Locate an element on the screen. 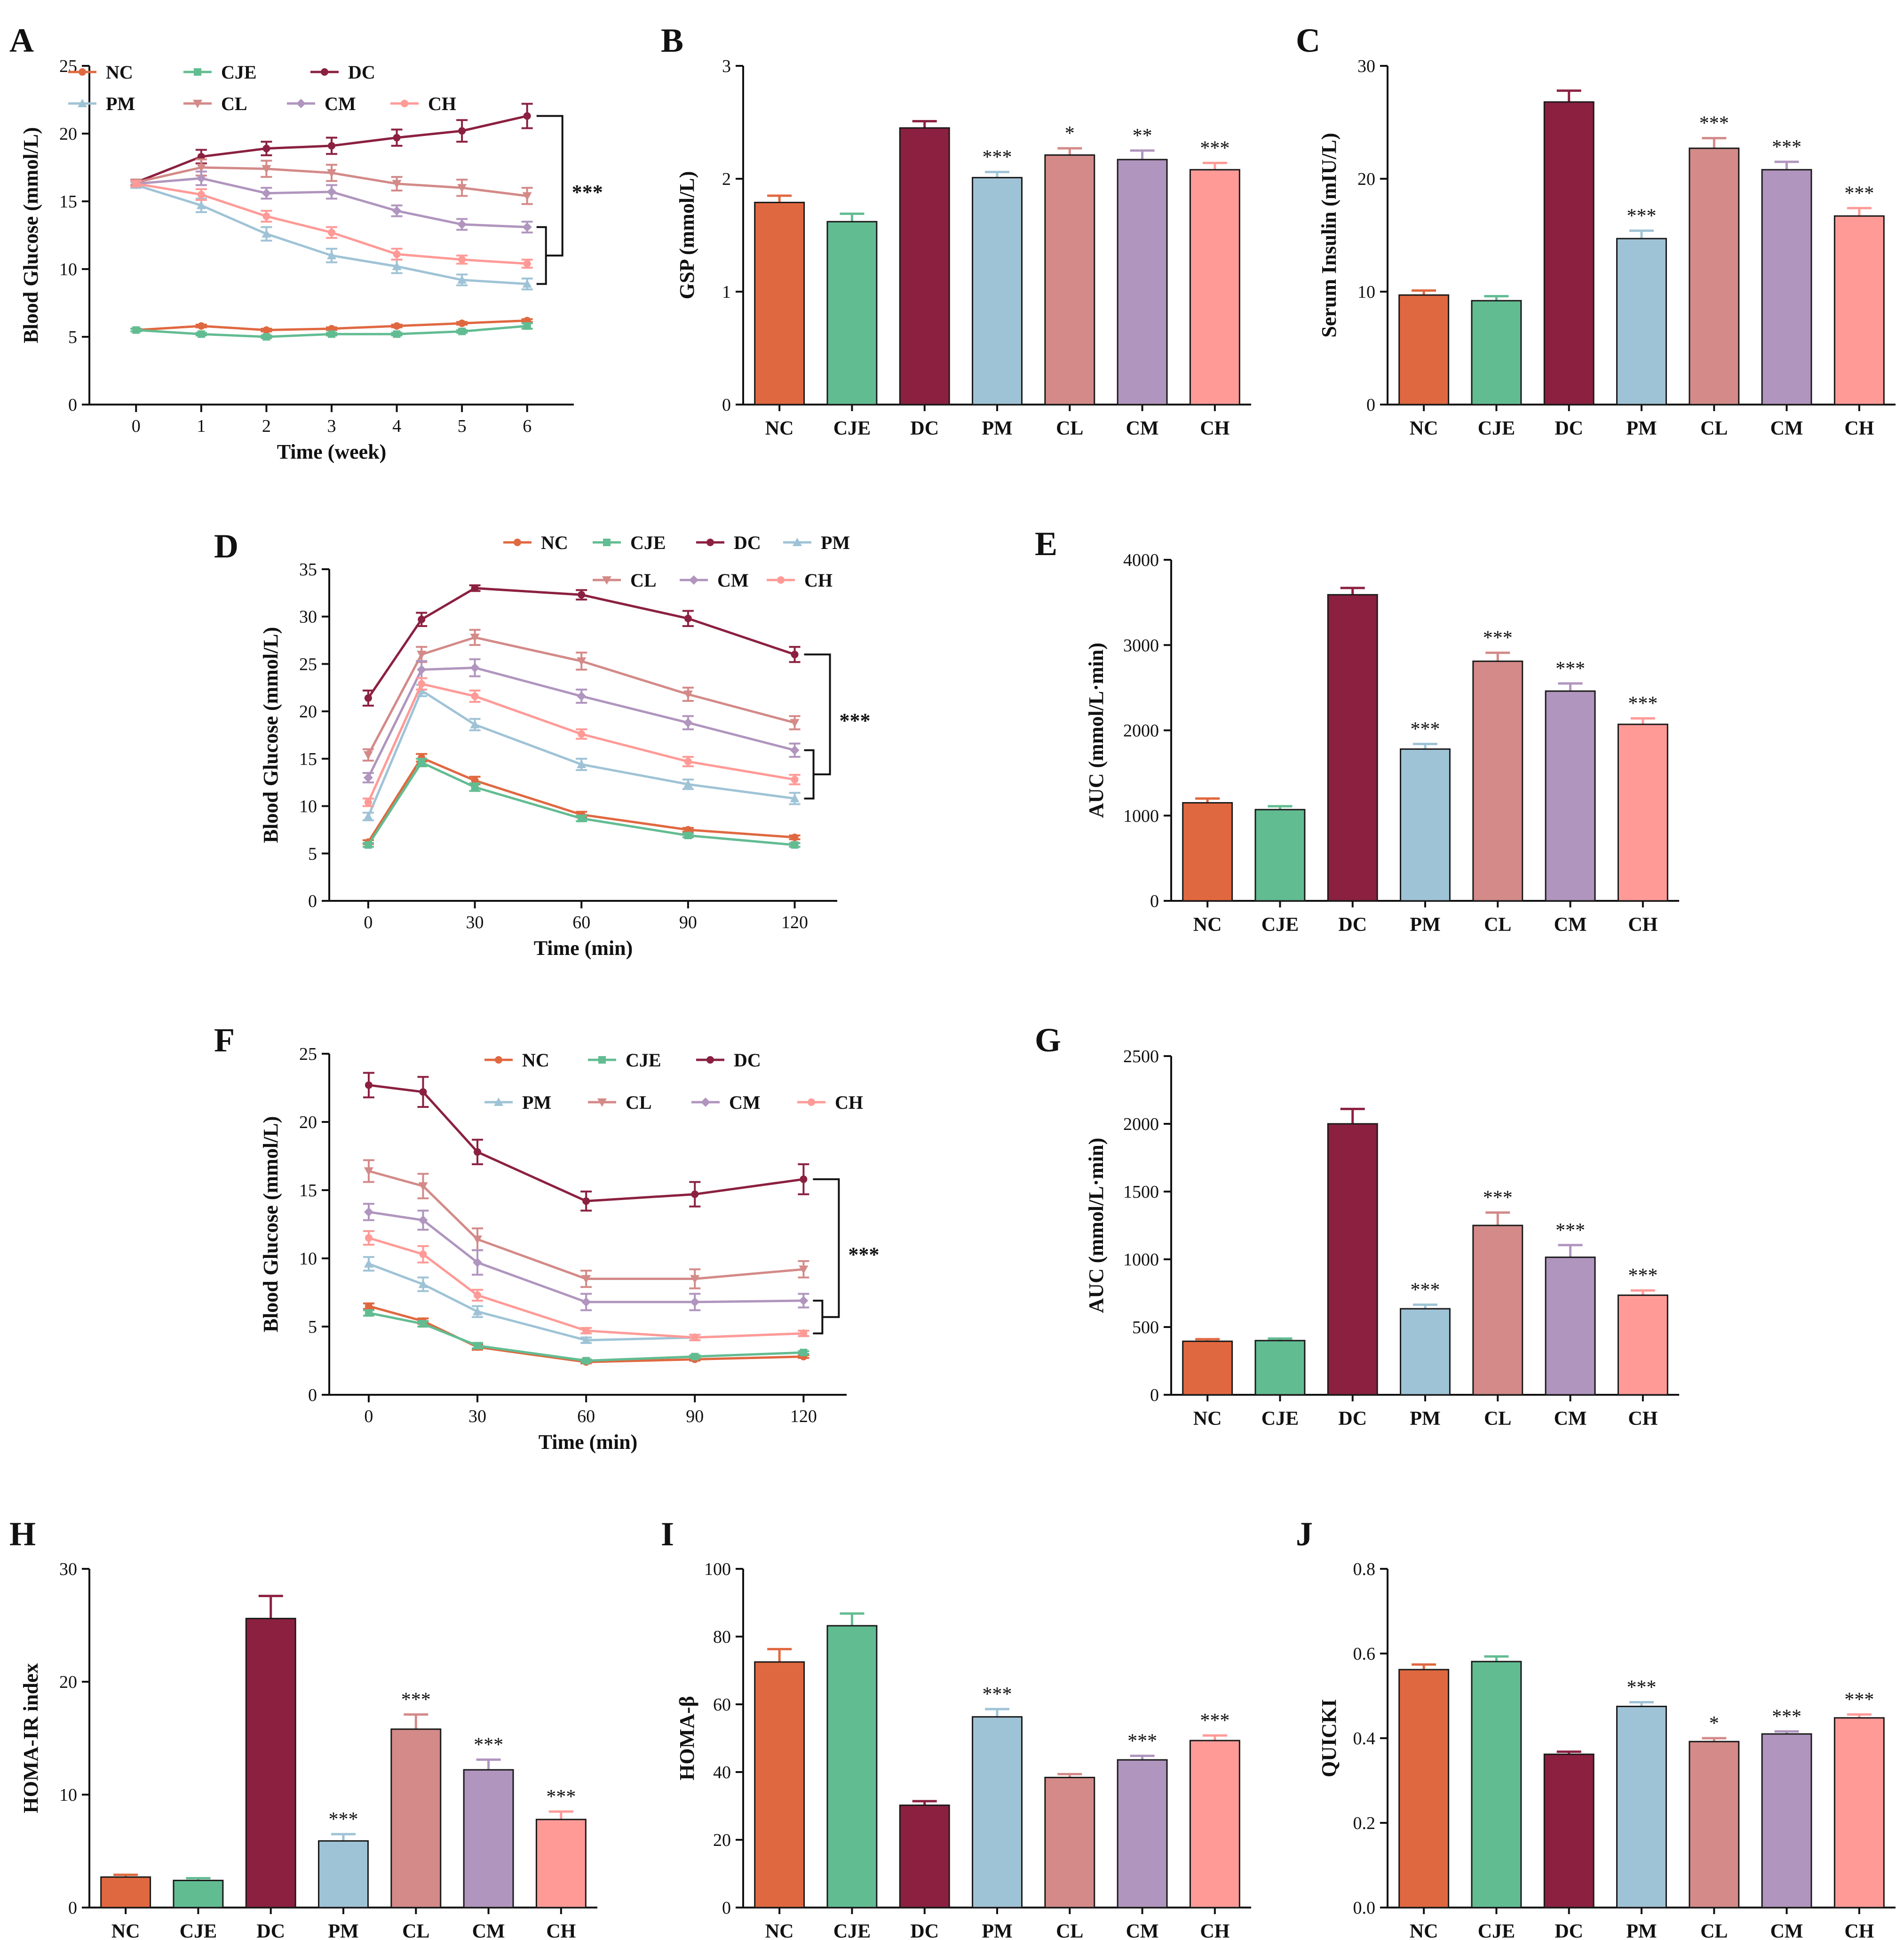 This screenshot has width=1904, height=1940. legend-label: PM is located at coordinates (835, 542).